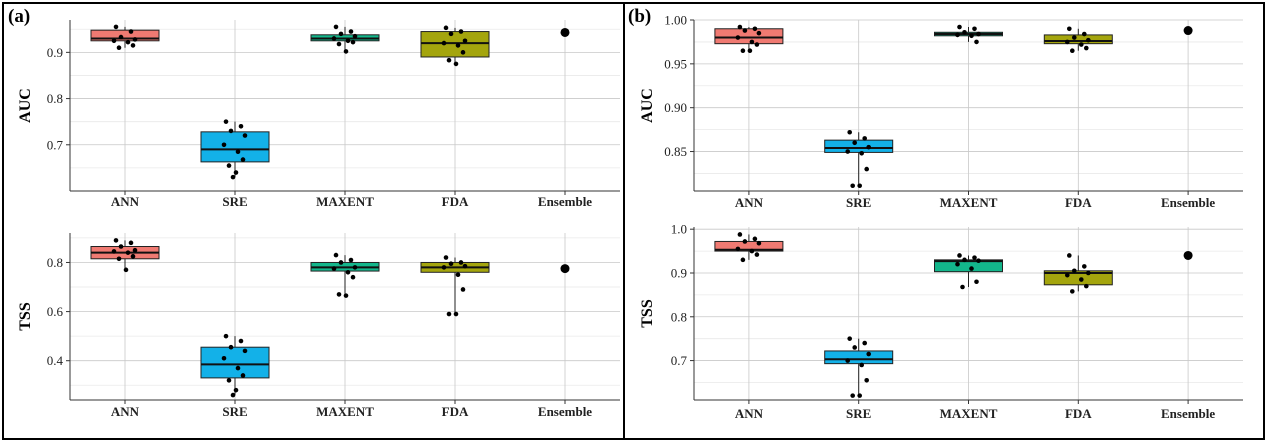 The image size is (1269, 444). Describe the element at coordinates (647, 105) in the screenshot. I see `y-axis-label: AUC` at that location.